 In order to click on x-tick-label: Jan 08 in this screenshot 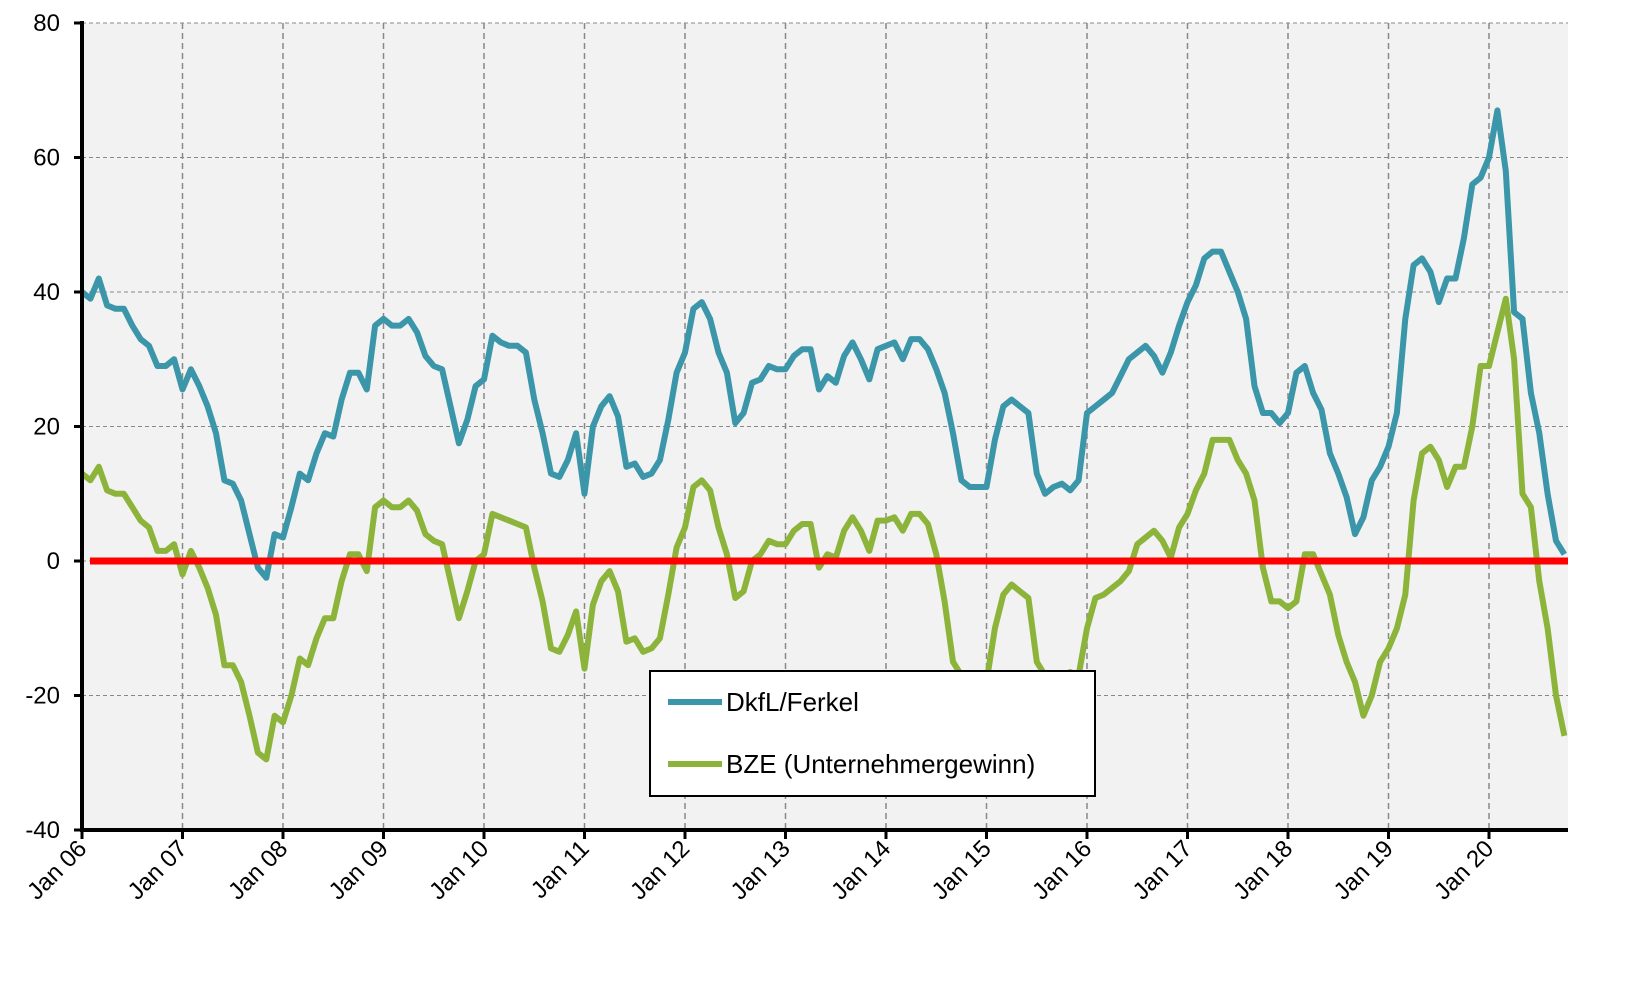, I will do `click(258, 870)`.